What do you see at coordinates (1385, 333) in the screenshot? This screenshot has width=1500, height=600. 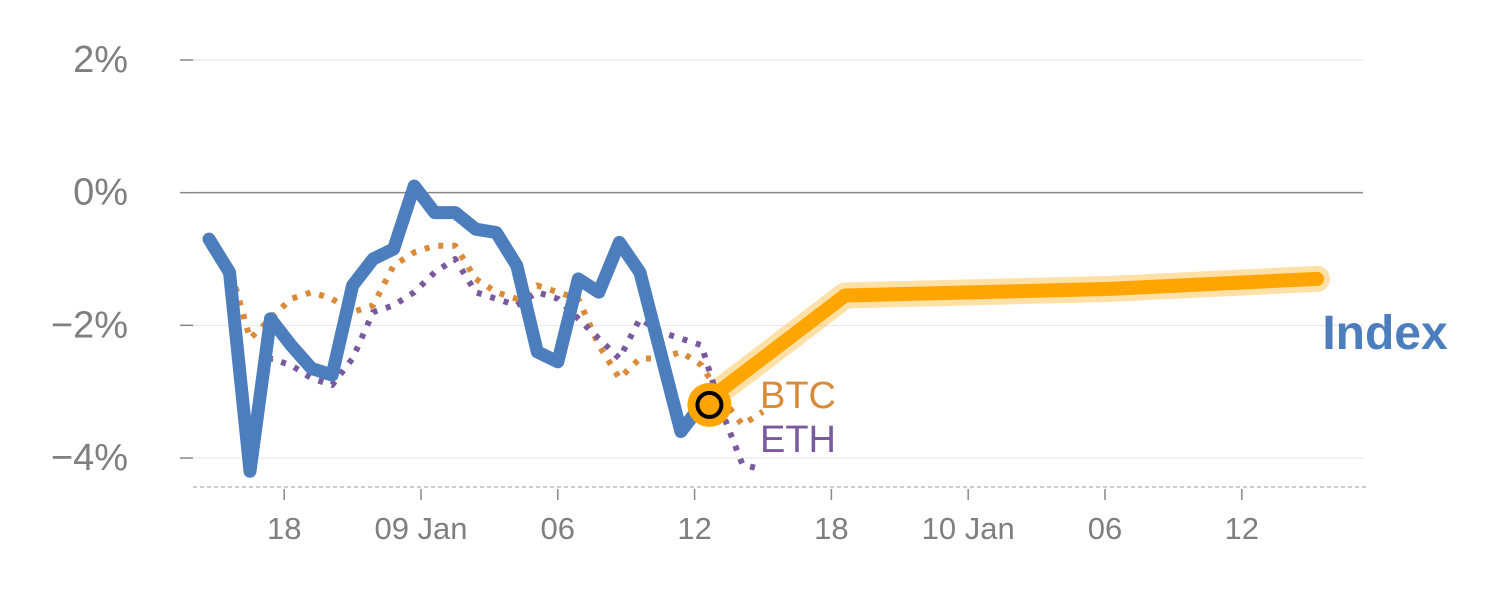 I see `index-series-label: Index` at bounding box center [1385, 333].